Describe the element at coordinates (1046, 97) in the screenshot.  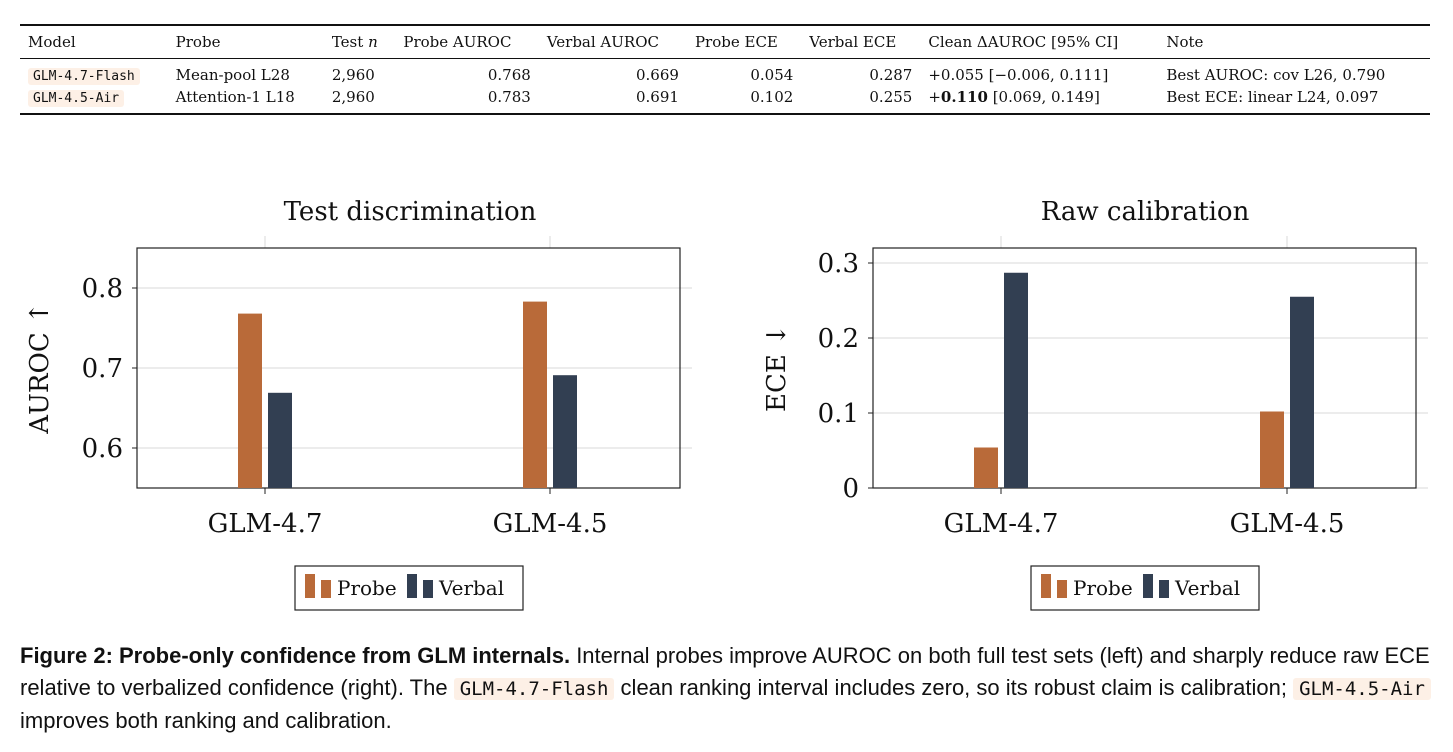
I see `delta-ci: [0.069, 0.149]` at that location.